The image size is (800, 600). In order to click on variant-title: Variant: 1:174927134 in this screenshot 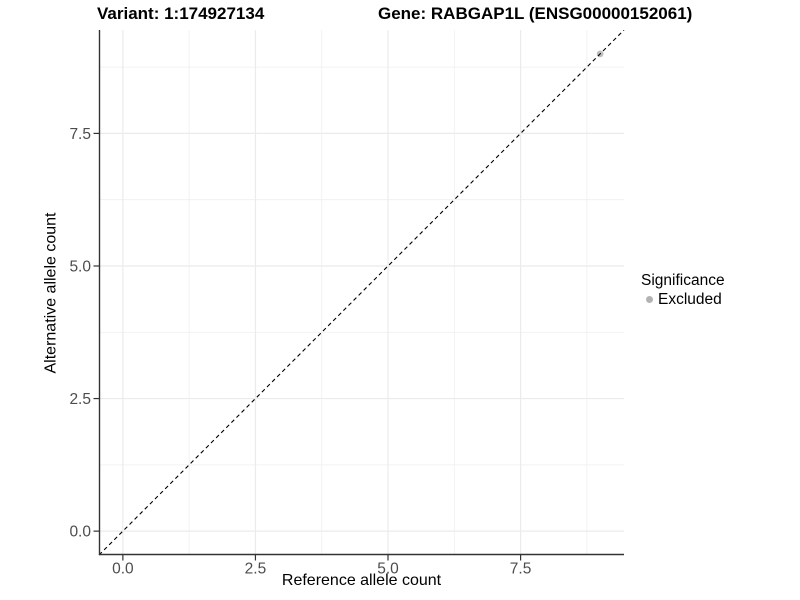, I will do `click(181, 13)`.